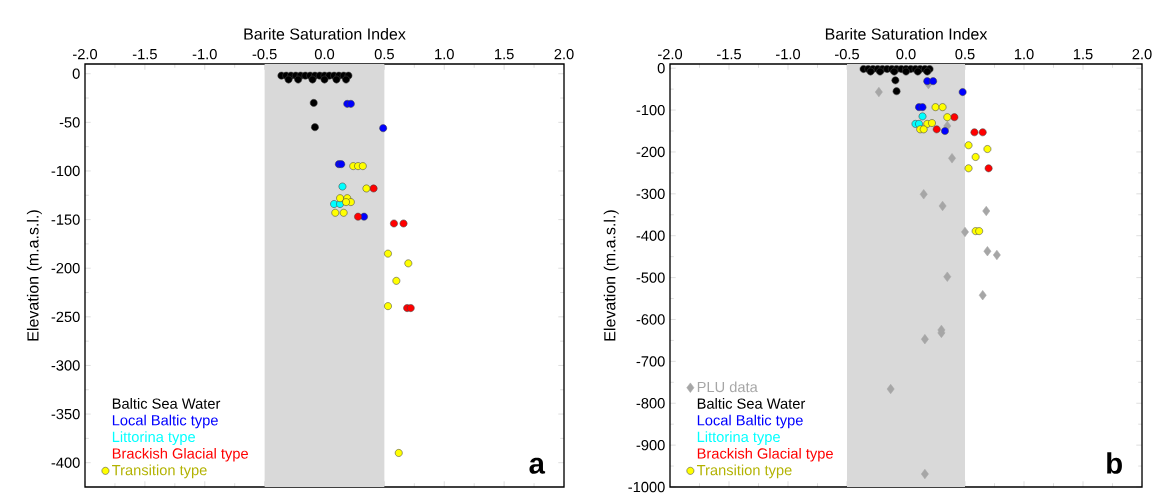  What do you see at coordinates (65, 317) in the screenshot?
I see `y-tick-label: -250` at bounding box center [65, 317].